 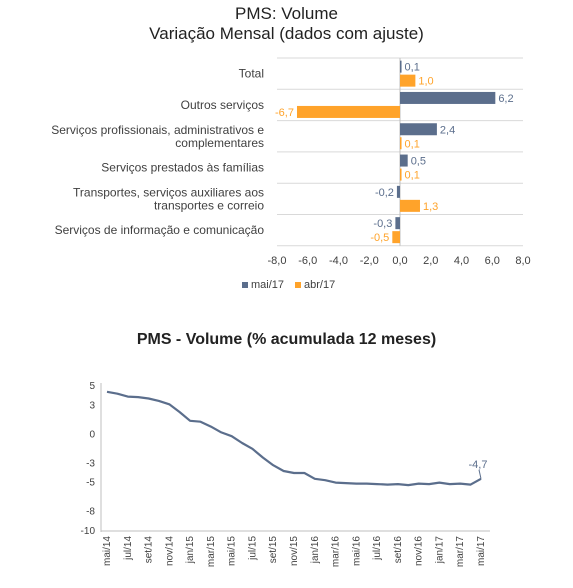 What do you see at coordinates (481, 551) in the screenshot?
I see `chart2-xtick-label: mai/17` at bounding box center [481, 551].